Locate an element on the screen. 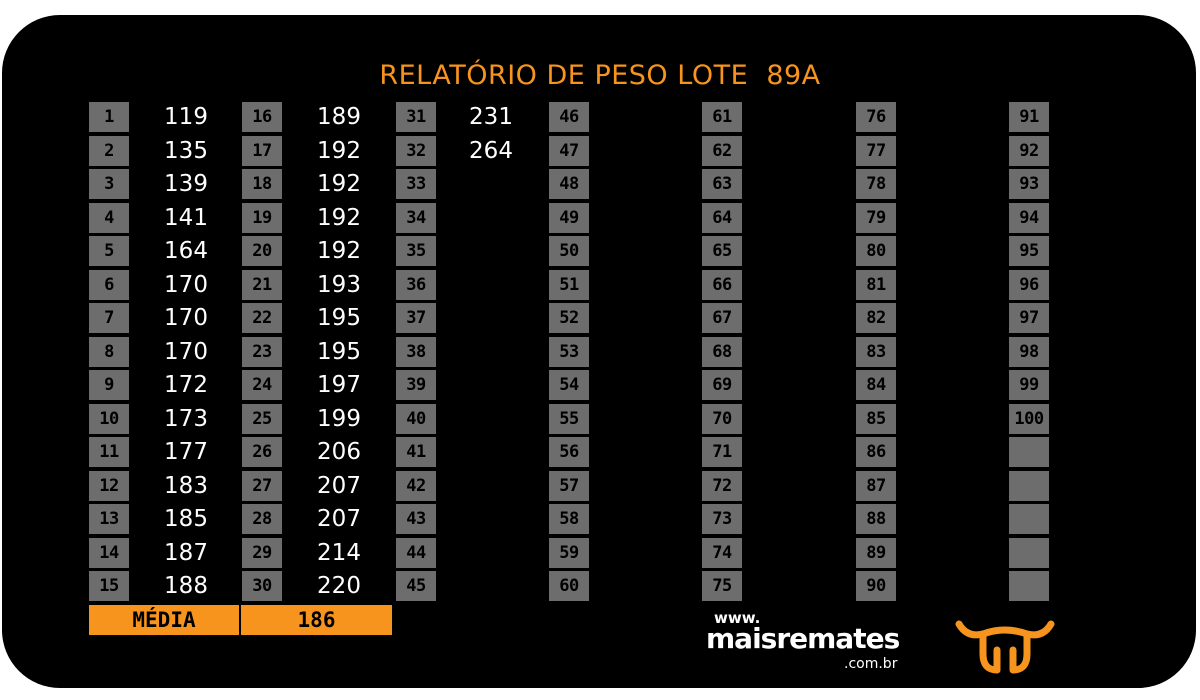 The image size is (1200, 700). weight-value: 220 is located at coordinates (339, 586).